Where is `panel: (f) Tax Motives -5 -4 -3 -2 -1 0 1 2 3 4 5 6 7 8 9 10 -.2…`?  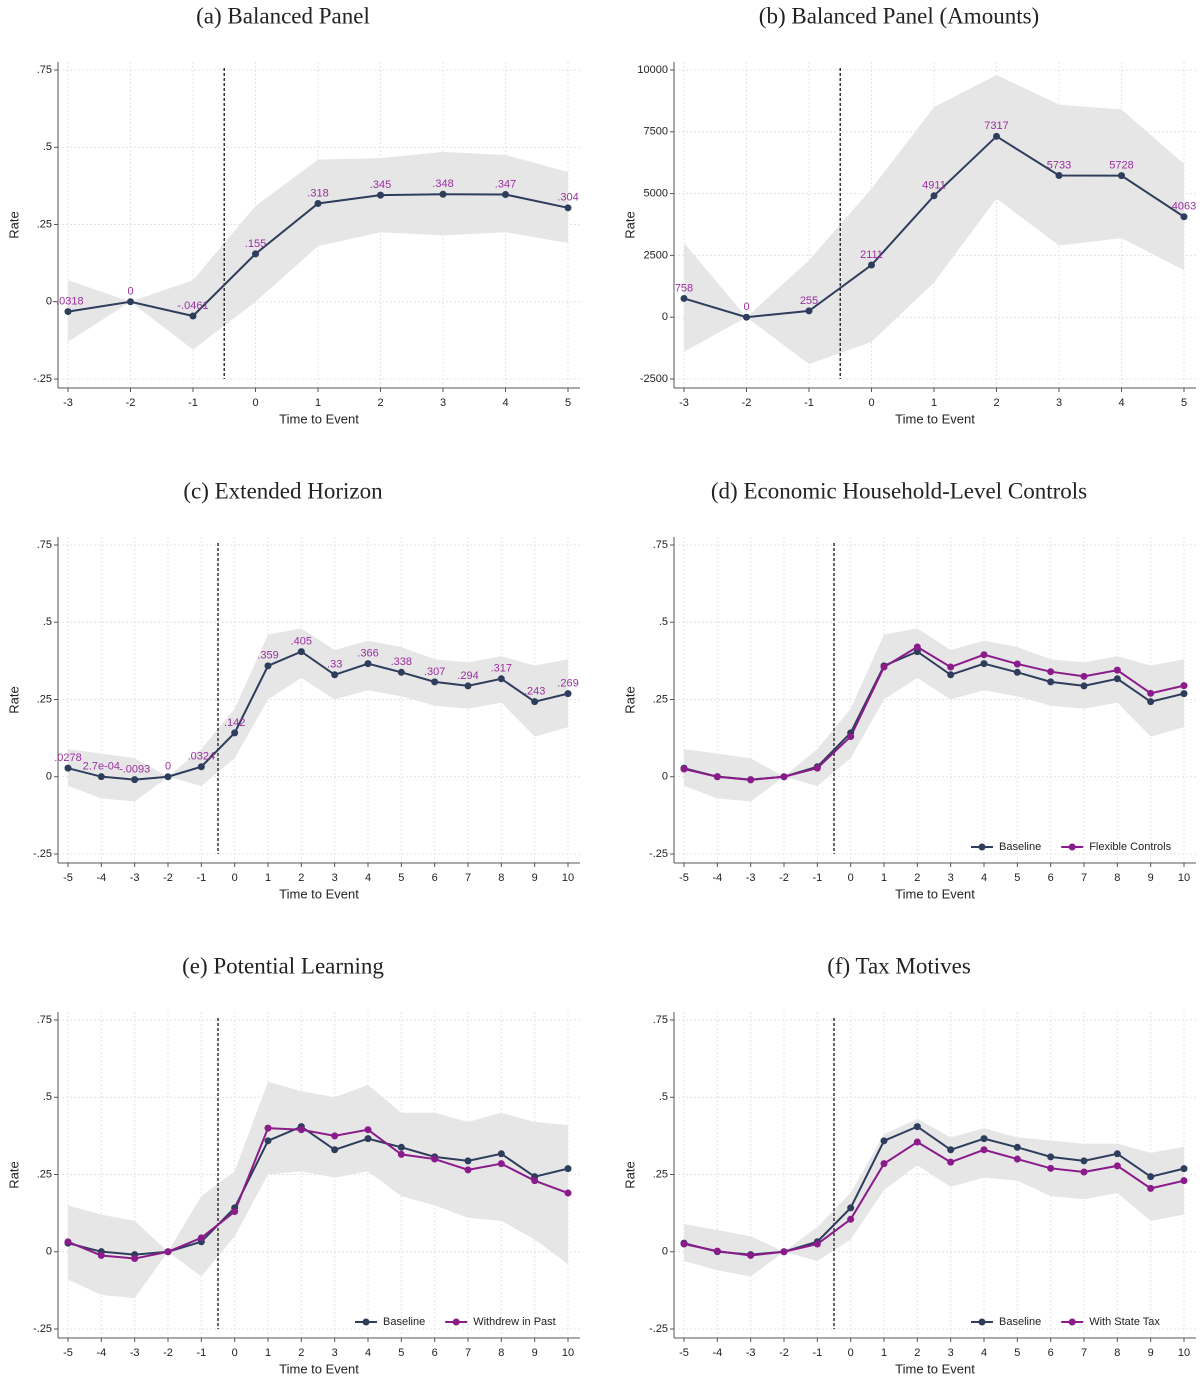
panel: (f) Tax Motives -5 -4 -3 -2 -1 0 1 2 3 4 5 6 7 8 9 10 -.2… is located at coordinates (909, 1164).